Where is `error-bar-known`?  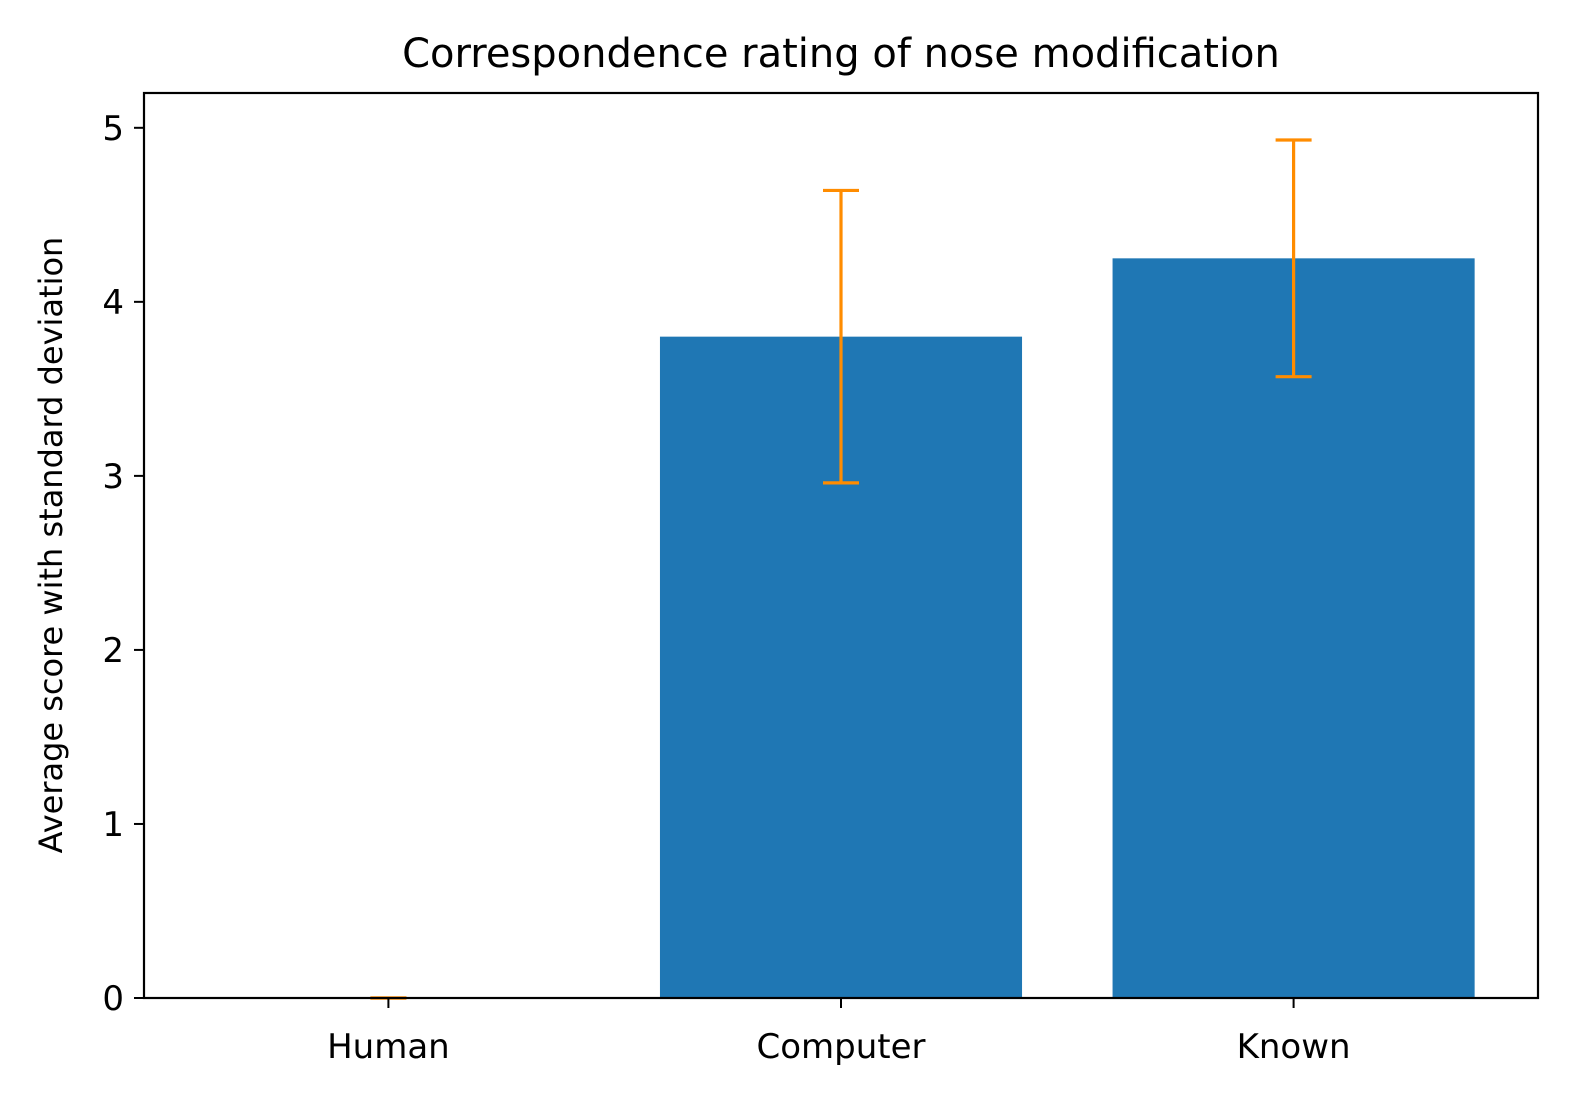 error-bar-known is located at coordinates (1293, 258).